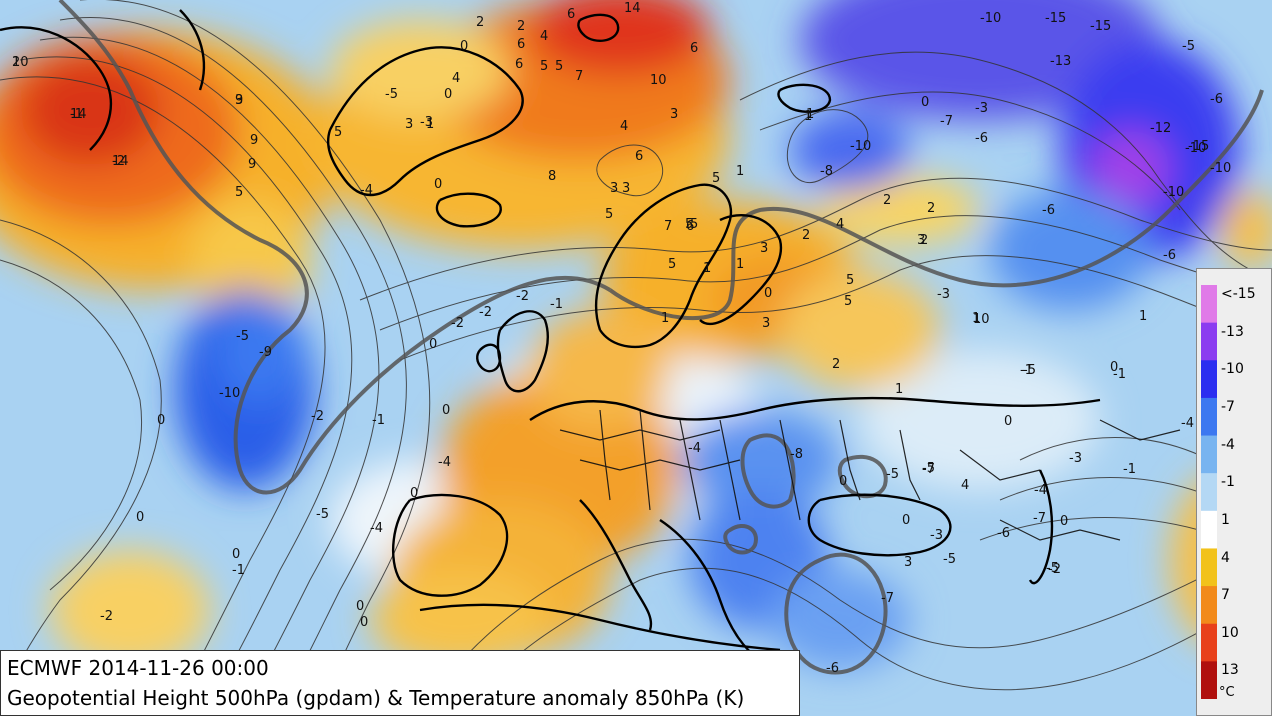 Image resolution: width=1272 pixels, height=716 pixels. Describe the element at coordinates (579, 76) in the screenshot. I see `anomaly-value-label: 7` at that location.